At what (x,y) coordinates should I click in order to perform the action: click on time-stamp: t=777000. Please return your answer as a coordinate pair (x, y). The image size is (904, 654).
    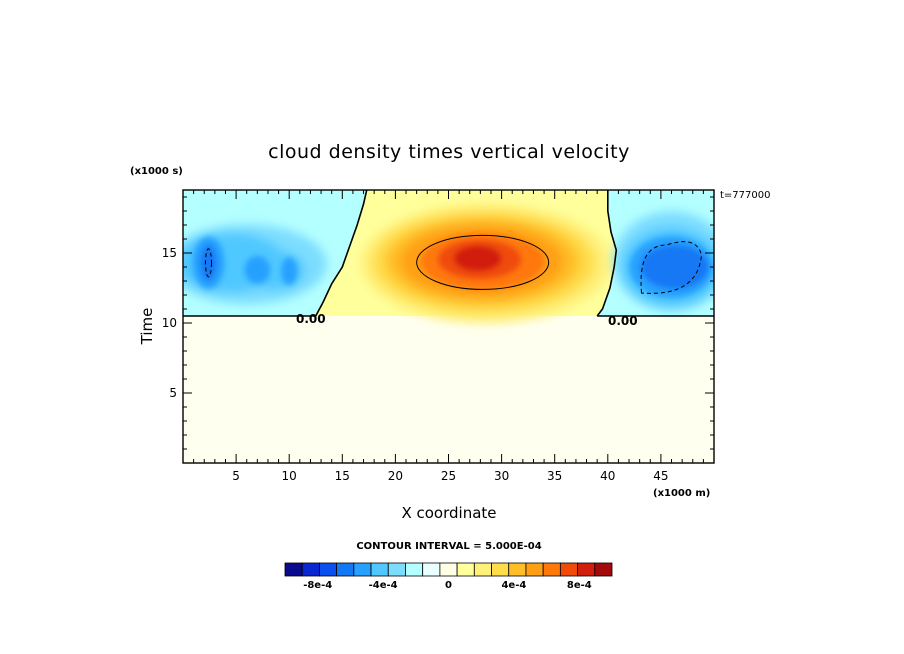
    Looking at the image, I should click on (745, 195).